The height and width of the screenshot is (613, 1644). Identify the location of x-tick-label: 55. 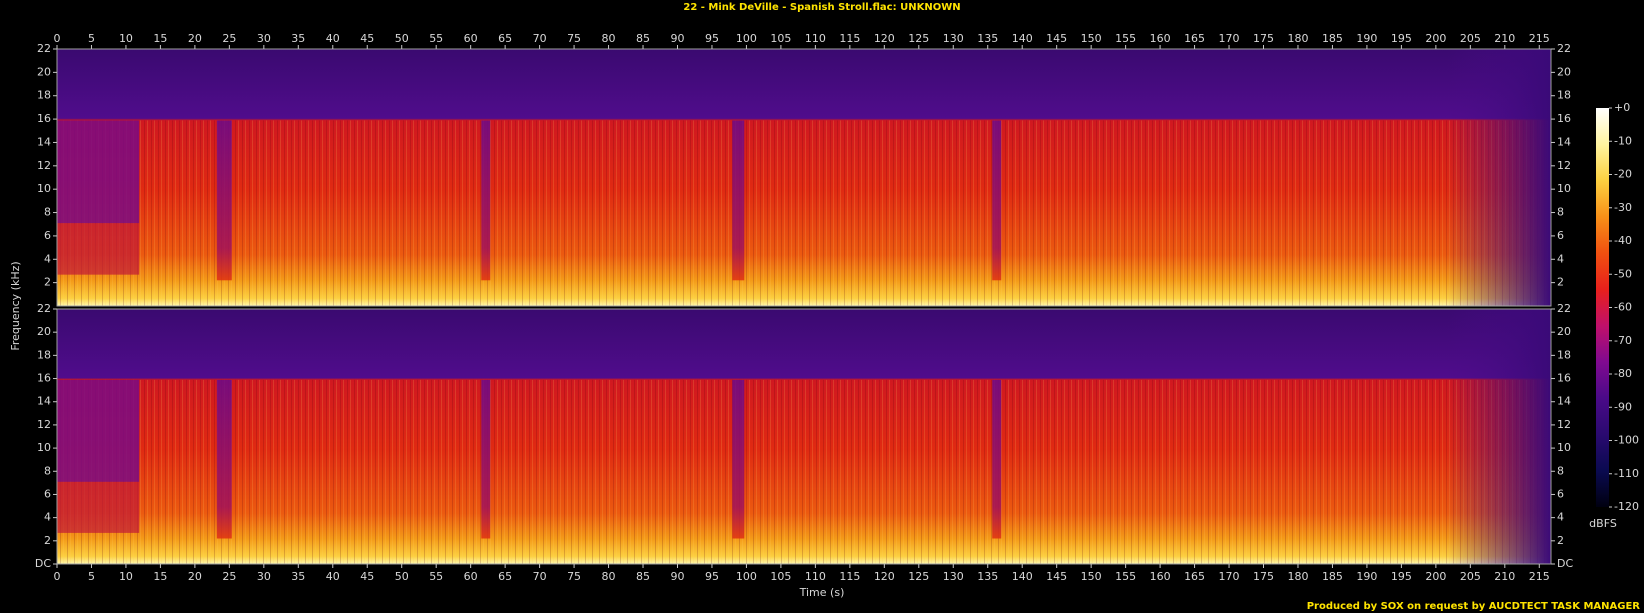
(436, 576).